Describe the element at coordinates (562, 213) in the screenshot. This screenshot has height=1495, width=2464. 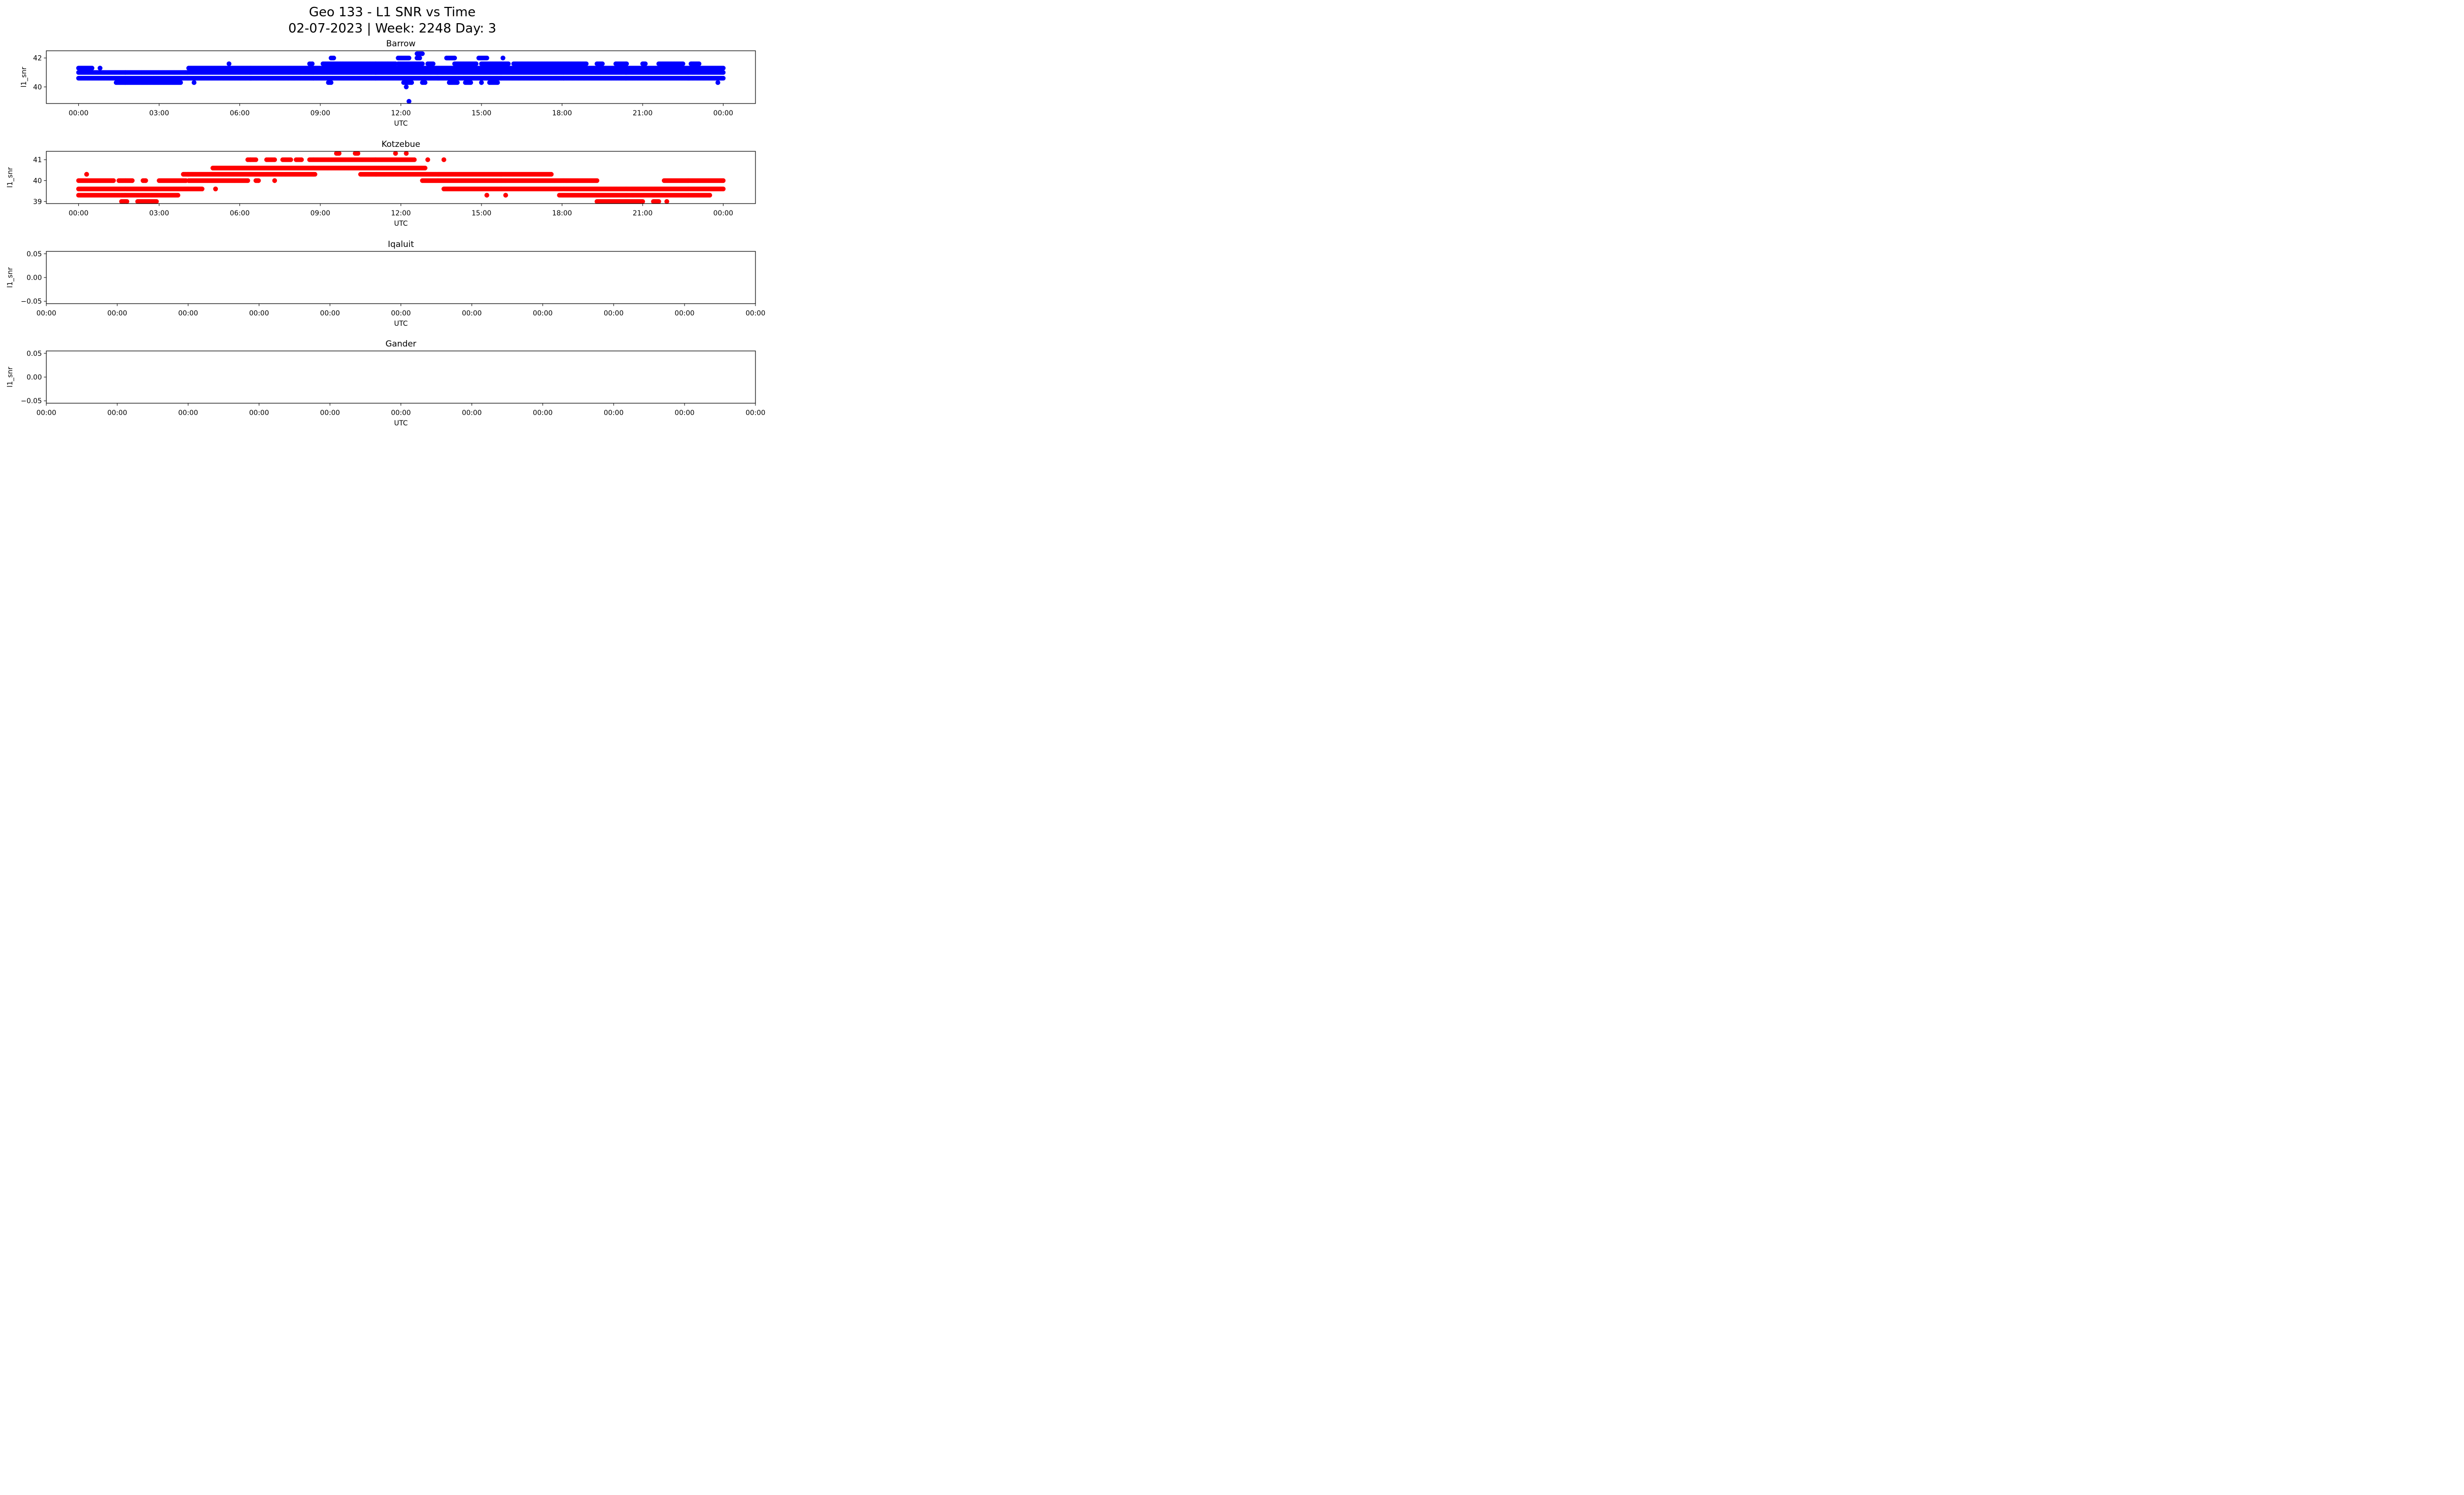
I see `x-tick-label: 18:00` at that location.